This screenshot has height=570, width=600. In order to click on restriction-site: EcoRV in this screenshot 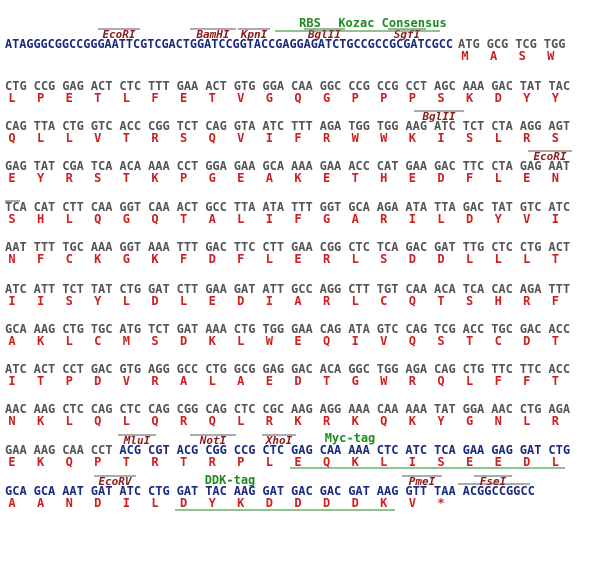, I will do `click(115, 481)`.